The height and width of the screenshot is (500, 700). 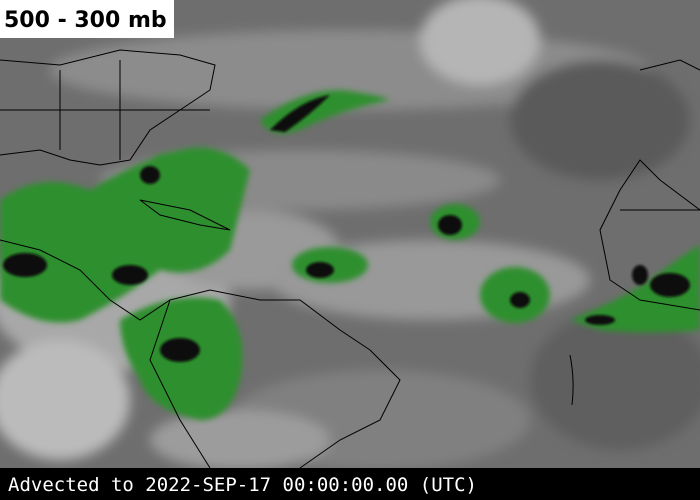 I want to click on layer-title: 500 - 300 mb, so click(x=85, y=20).